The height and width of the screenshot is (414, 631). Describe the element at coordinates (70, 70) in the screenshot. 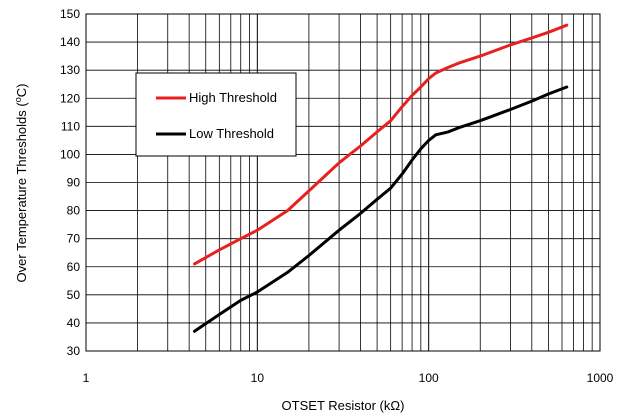

I see `y-tick-label: 130` at that location.